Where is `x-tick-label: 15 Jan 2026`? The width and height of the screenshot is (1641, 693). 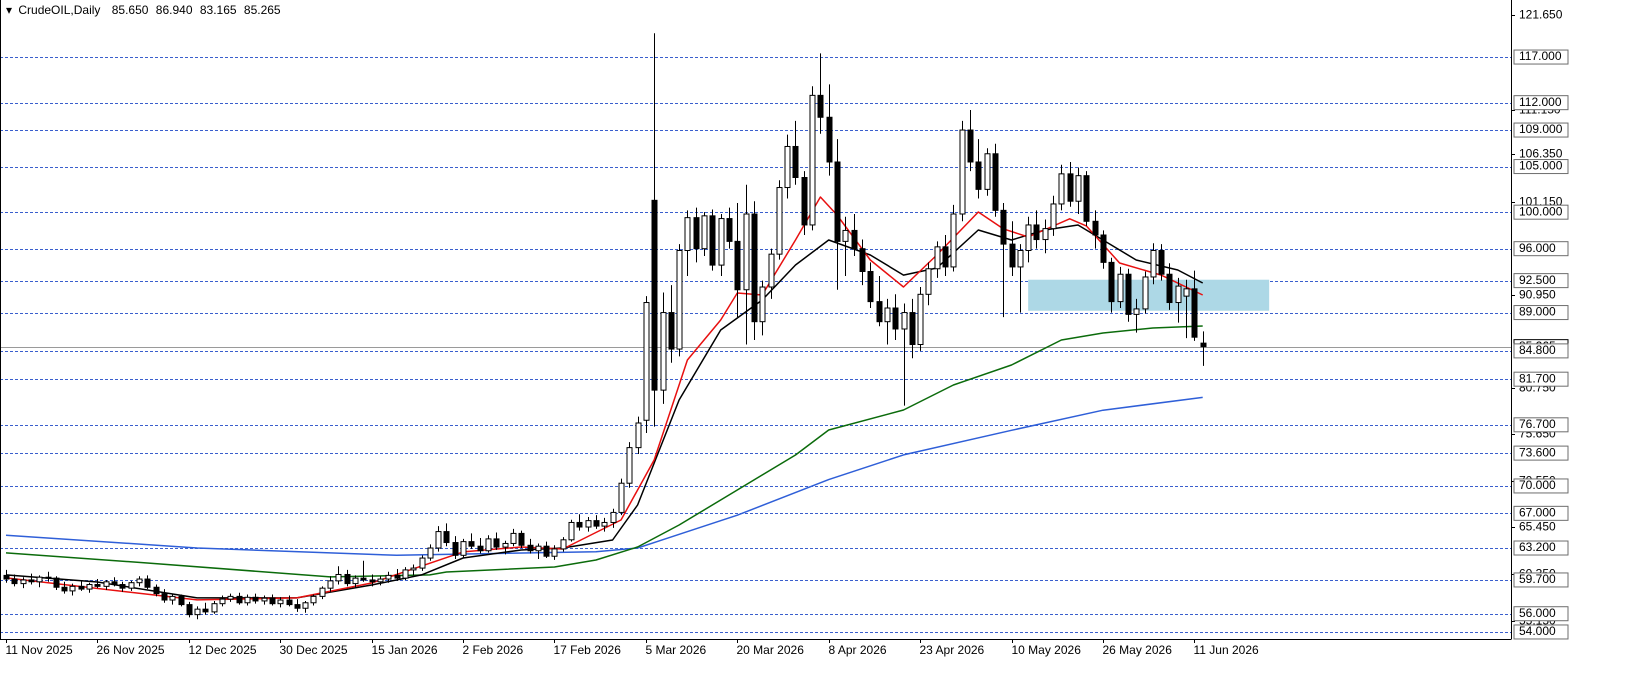 x-tick-label: 15 Jan 2026 is located at coordinates (405, 650).